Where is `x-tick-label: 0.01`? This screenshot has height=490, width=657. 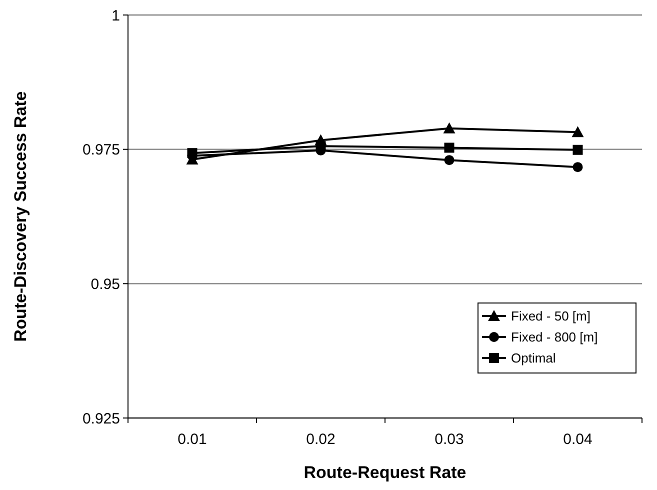
x-tick-label: 0.01 is located at coordinates (192, 439).